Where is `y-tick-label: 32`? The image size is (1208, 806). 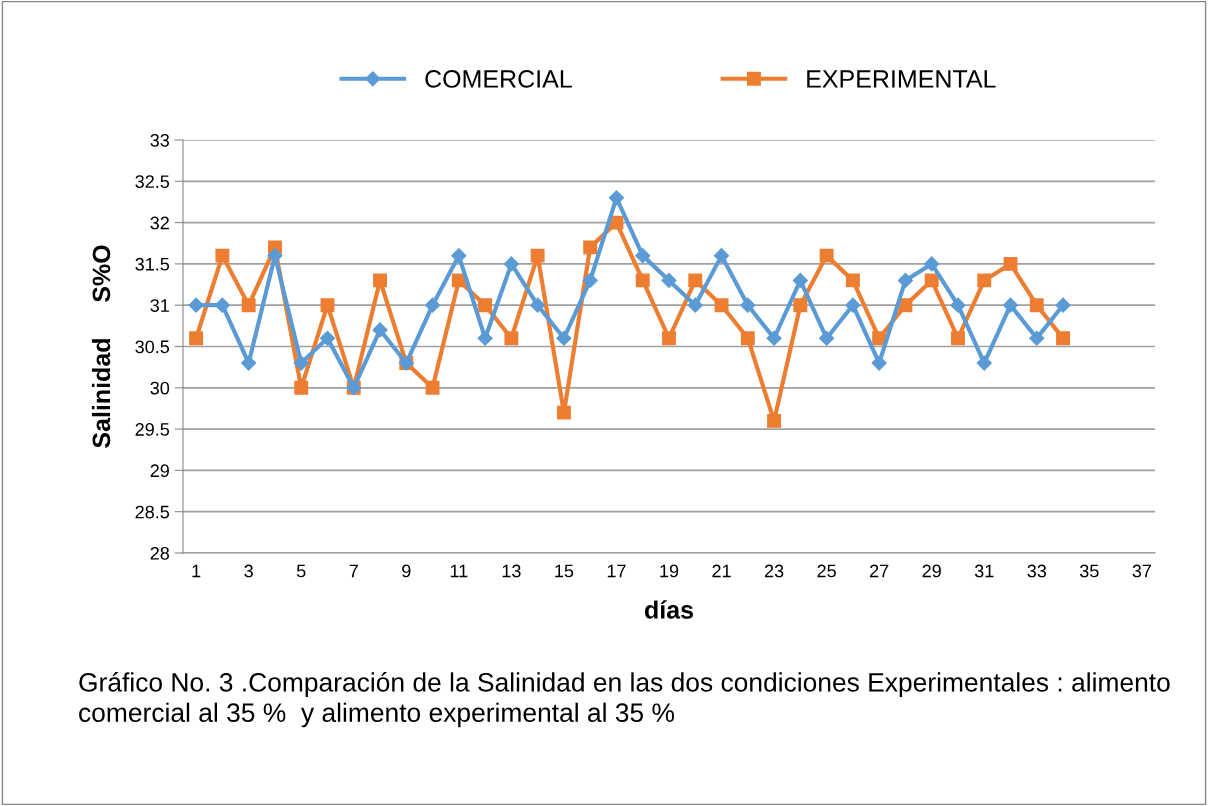 y-tick-label: 32 is located at coordinates (159, 223).